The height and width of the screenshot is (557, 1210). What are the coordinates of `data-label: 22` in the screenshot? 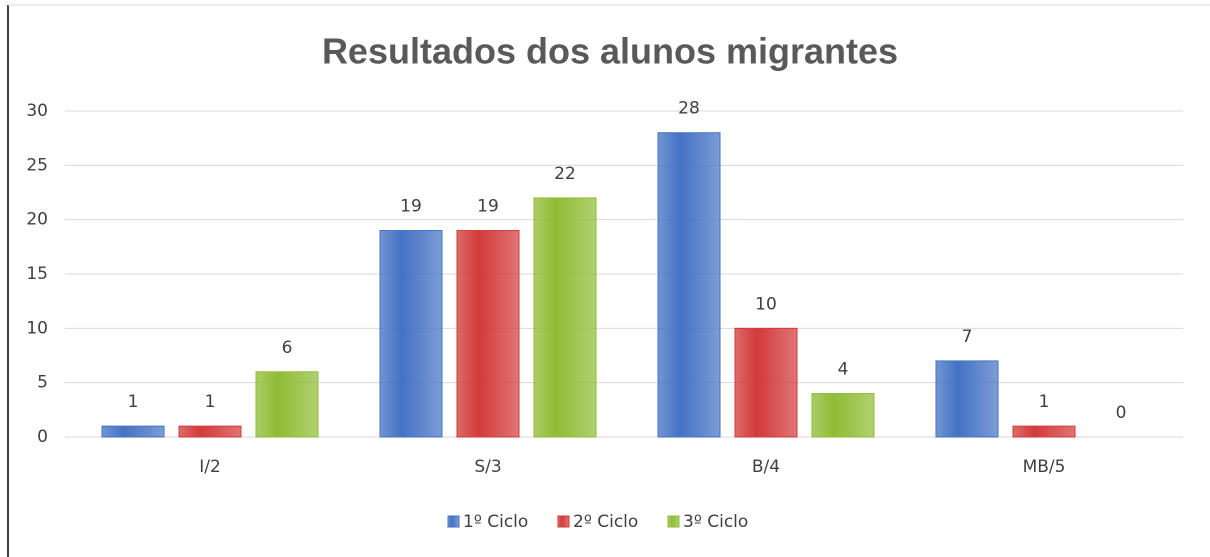 It's located at (565, 174).